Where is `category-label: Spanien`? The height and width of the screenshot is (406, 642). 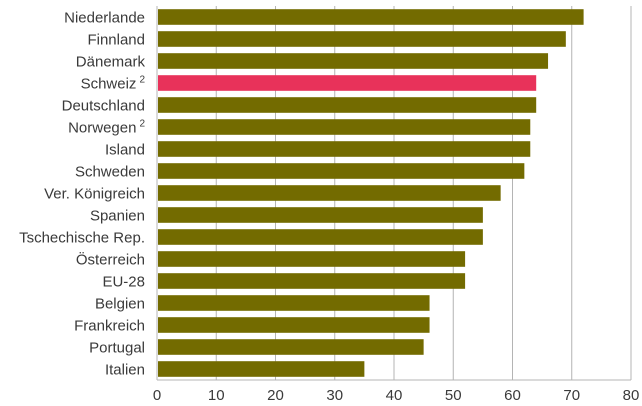 category-label: Spanien is located at coordinates (117, 216).